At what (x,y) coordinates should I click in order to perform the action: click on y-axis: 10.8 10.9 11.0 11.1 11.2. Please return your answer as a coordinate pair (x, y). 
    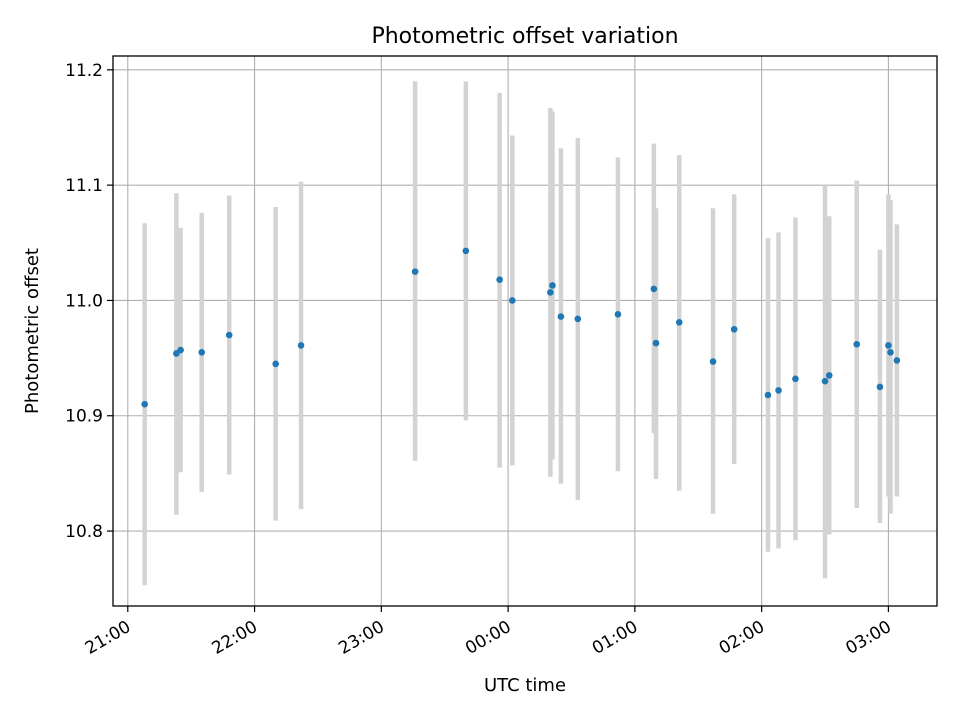
    Looking at the image, I should click on (89, 301).